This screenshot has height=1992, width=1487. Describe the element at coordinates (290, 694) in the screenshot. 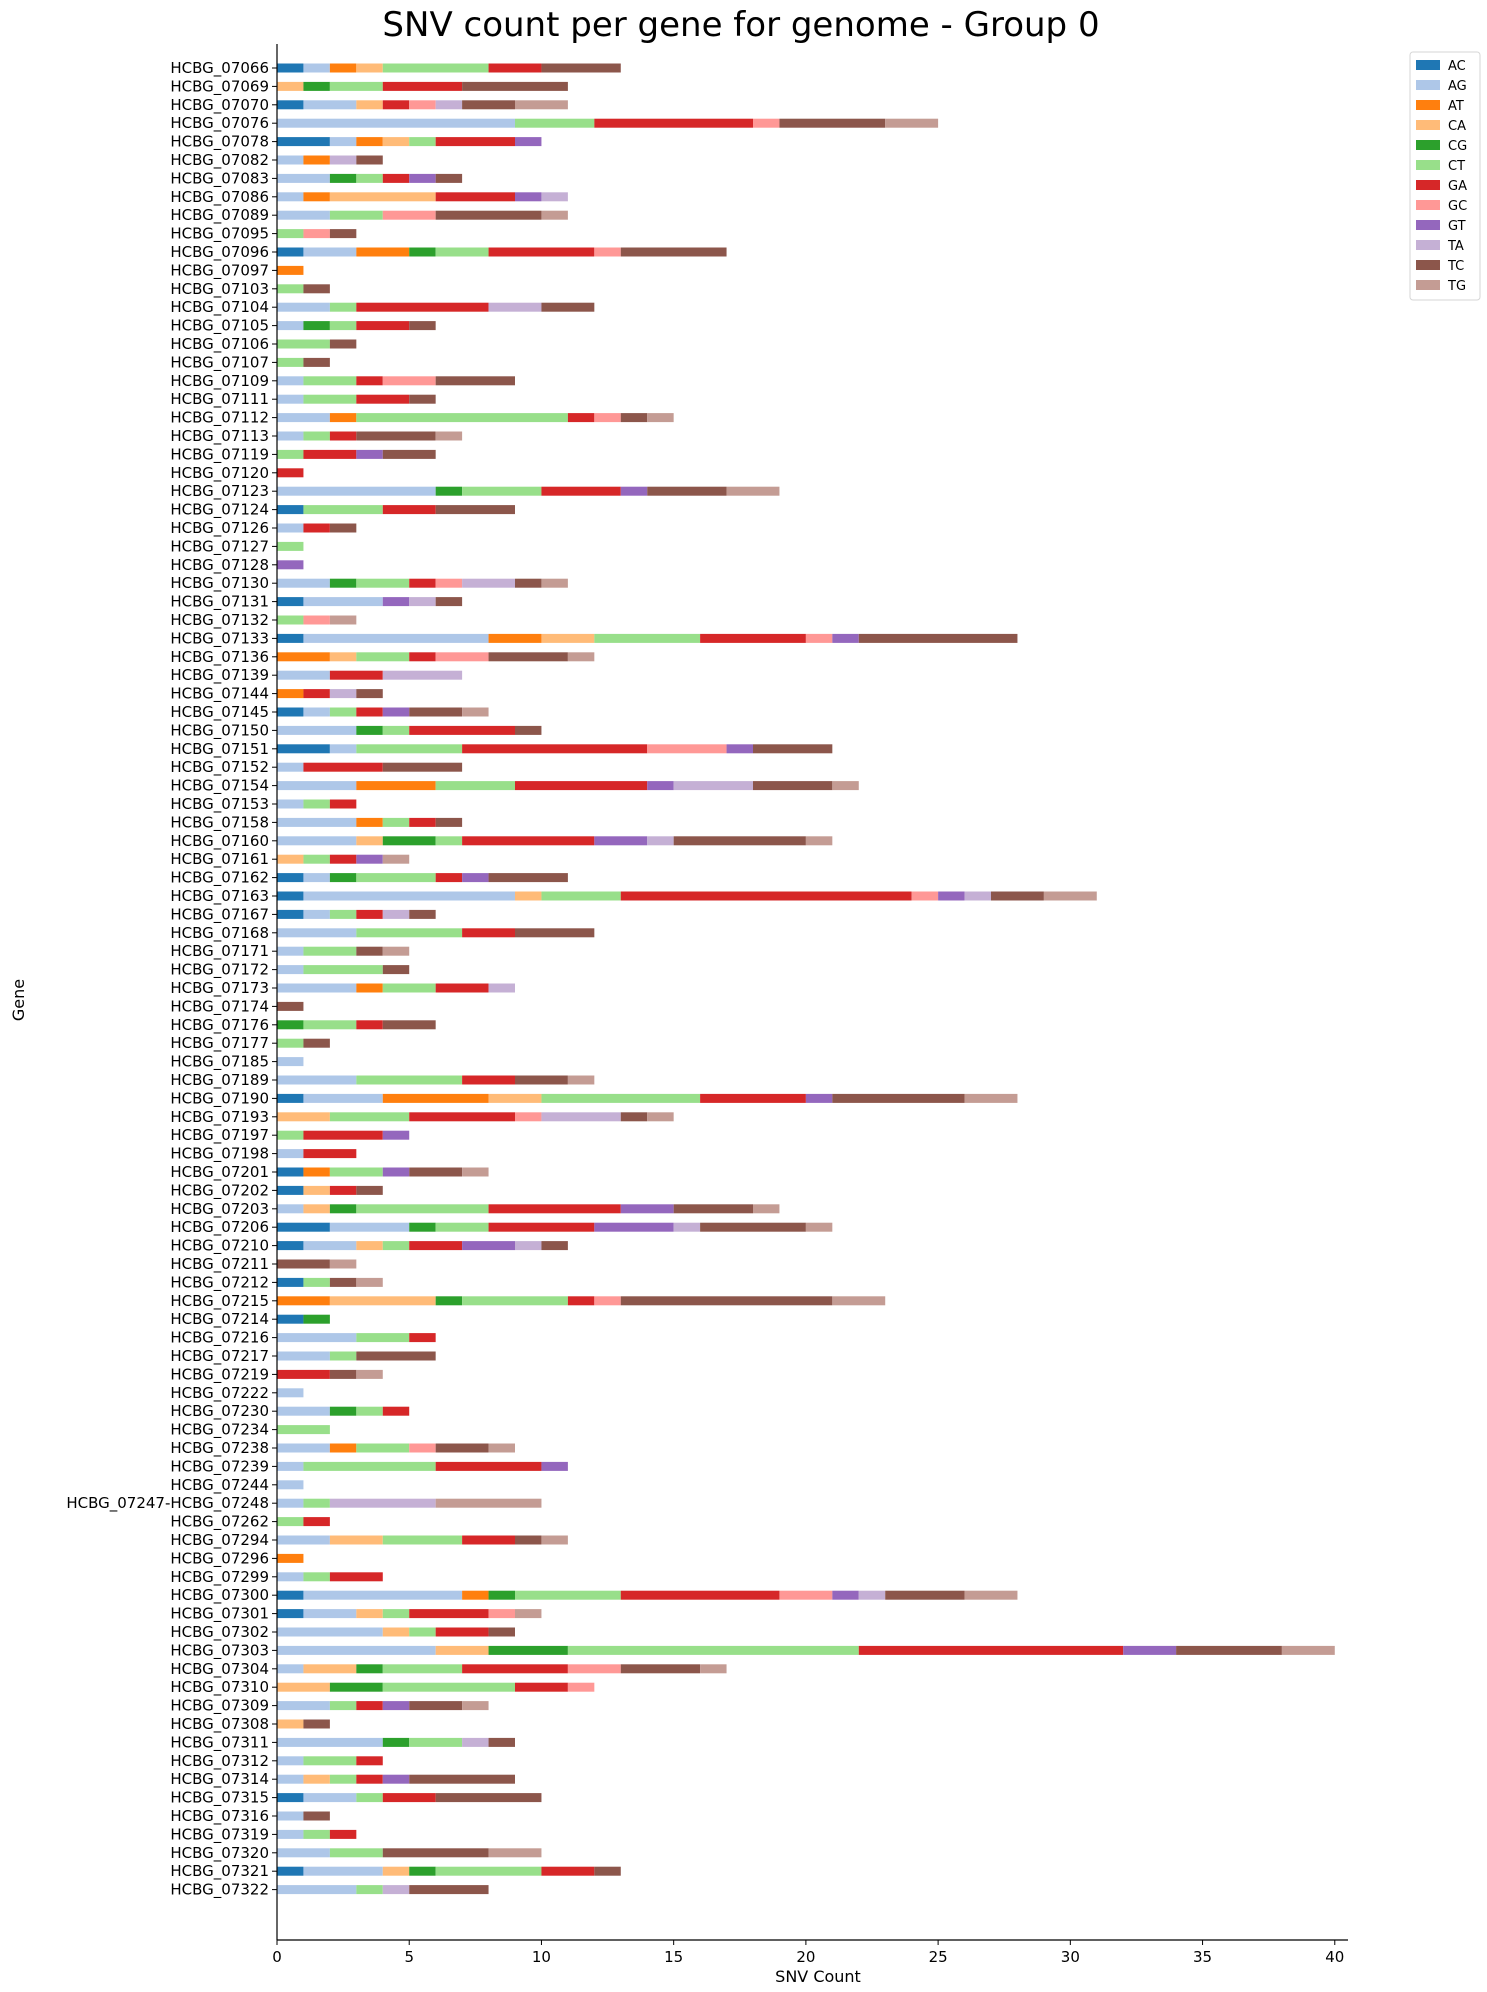

I see `bar-HCBG_07144-AT` at that location.